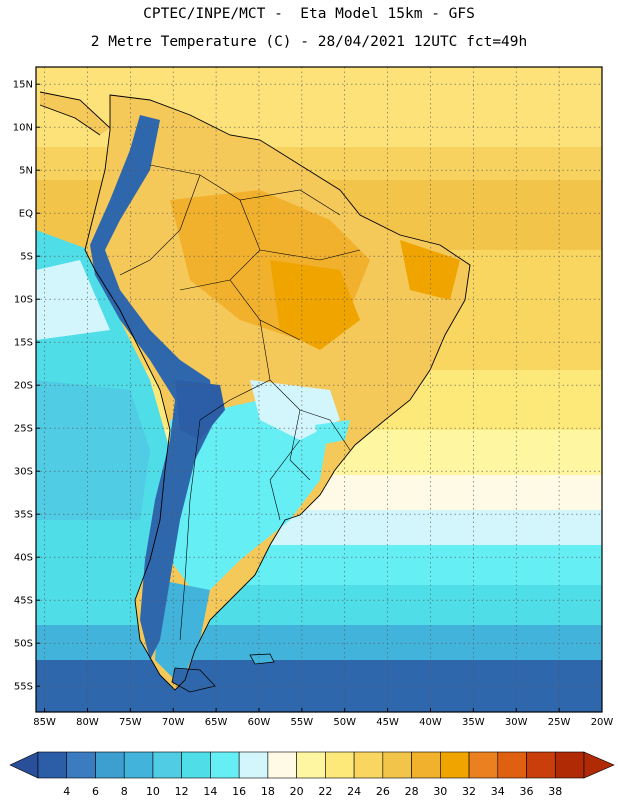 This screenshot has width=618, height=800. What do you see at coordinates (430, 270) in the screenshot?
I see `northeast-brazil-hot` at bounding box center [430, 270].